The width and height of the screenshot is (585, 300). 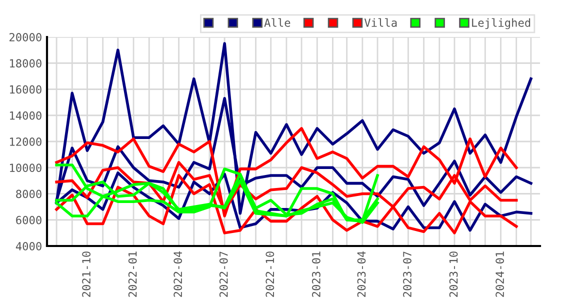 What do you see at coordinates (270, 274) in the screenshot?
I see `x-tick-label: 2022-10` at bounding box center [270, 274].